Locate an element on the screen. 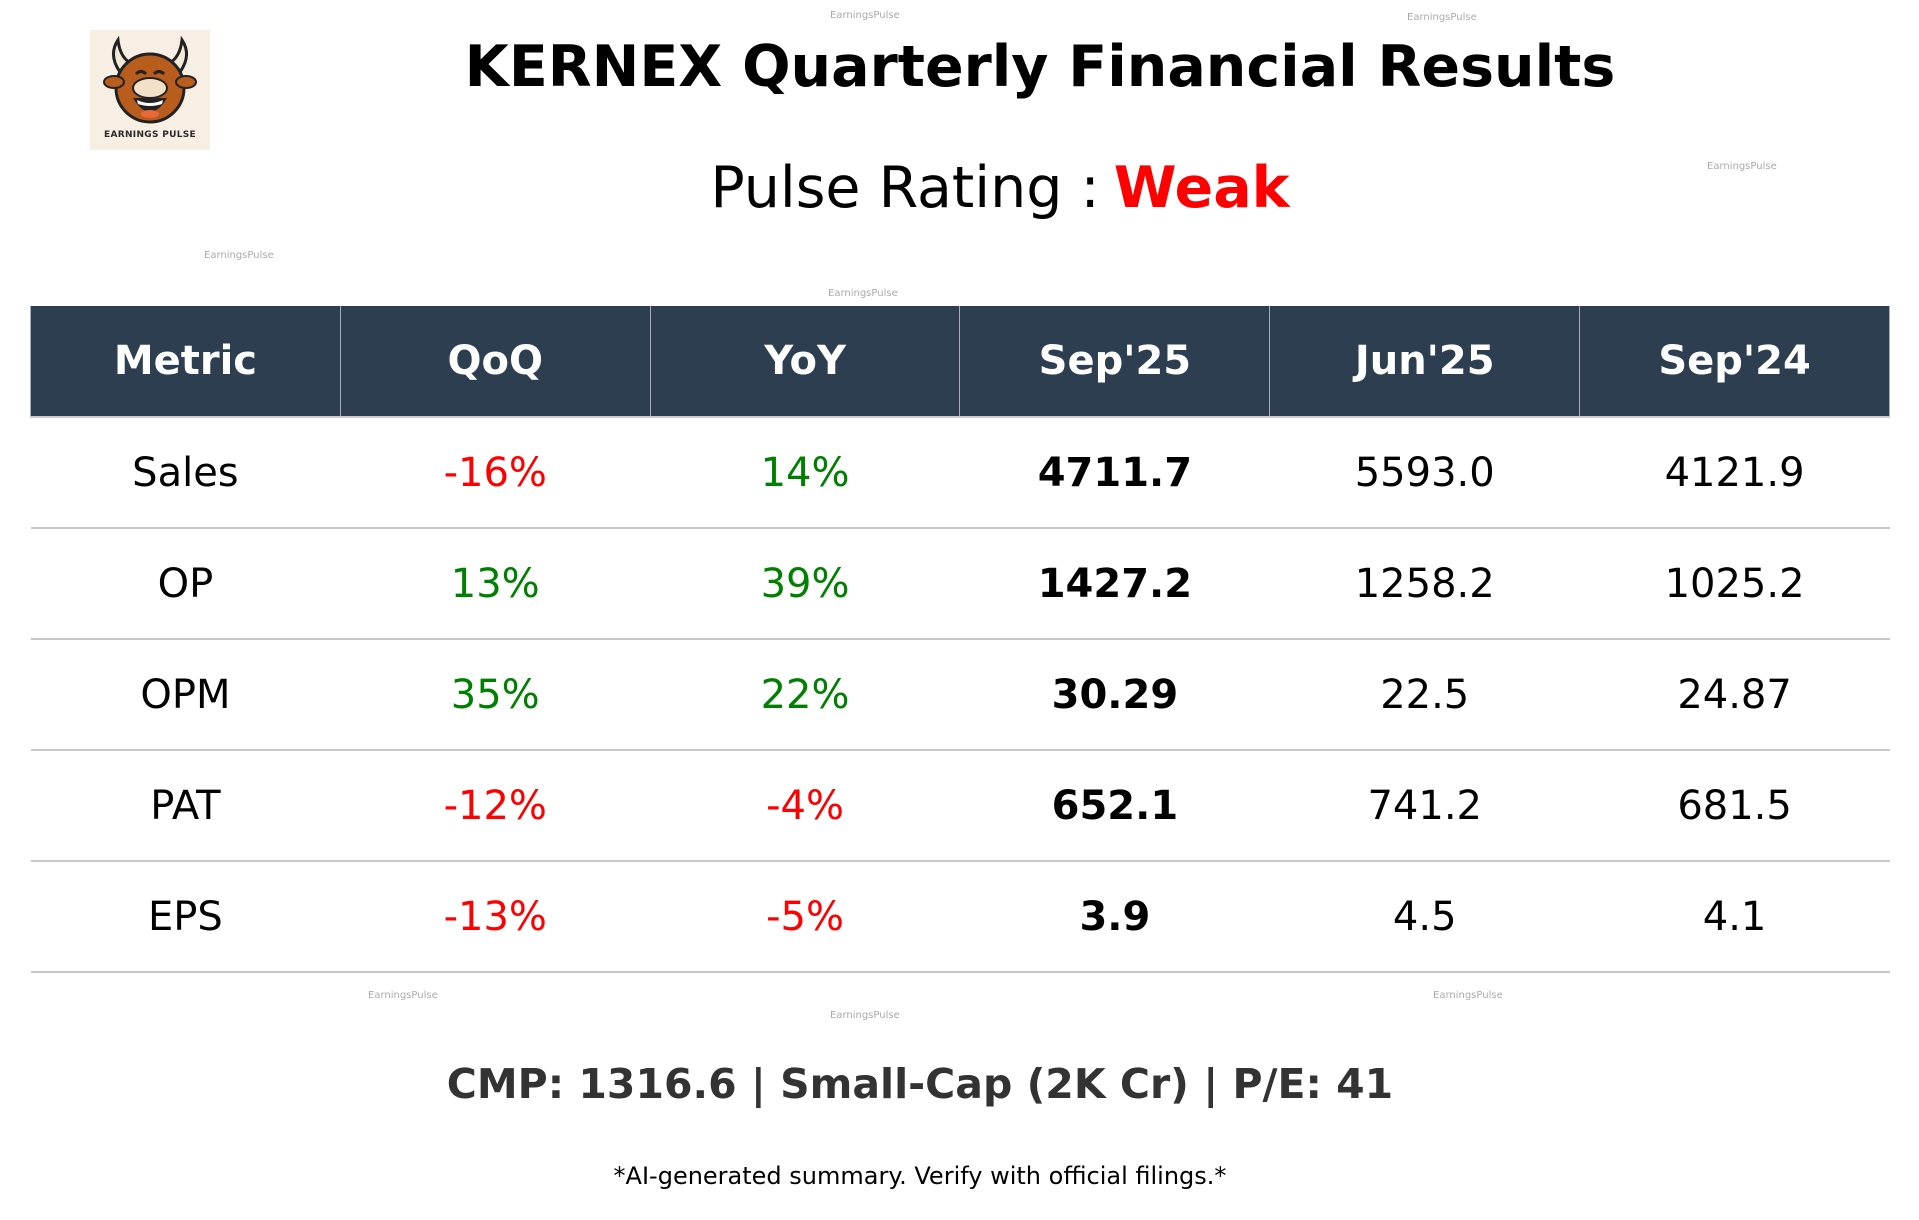 This screenshot has width=1919, height=1220. cell-qoq: -13% is located at coordinates (495, 917).